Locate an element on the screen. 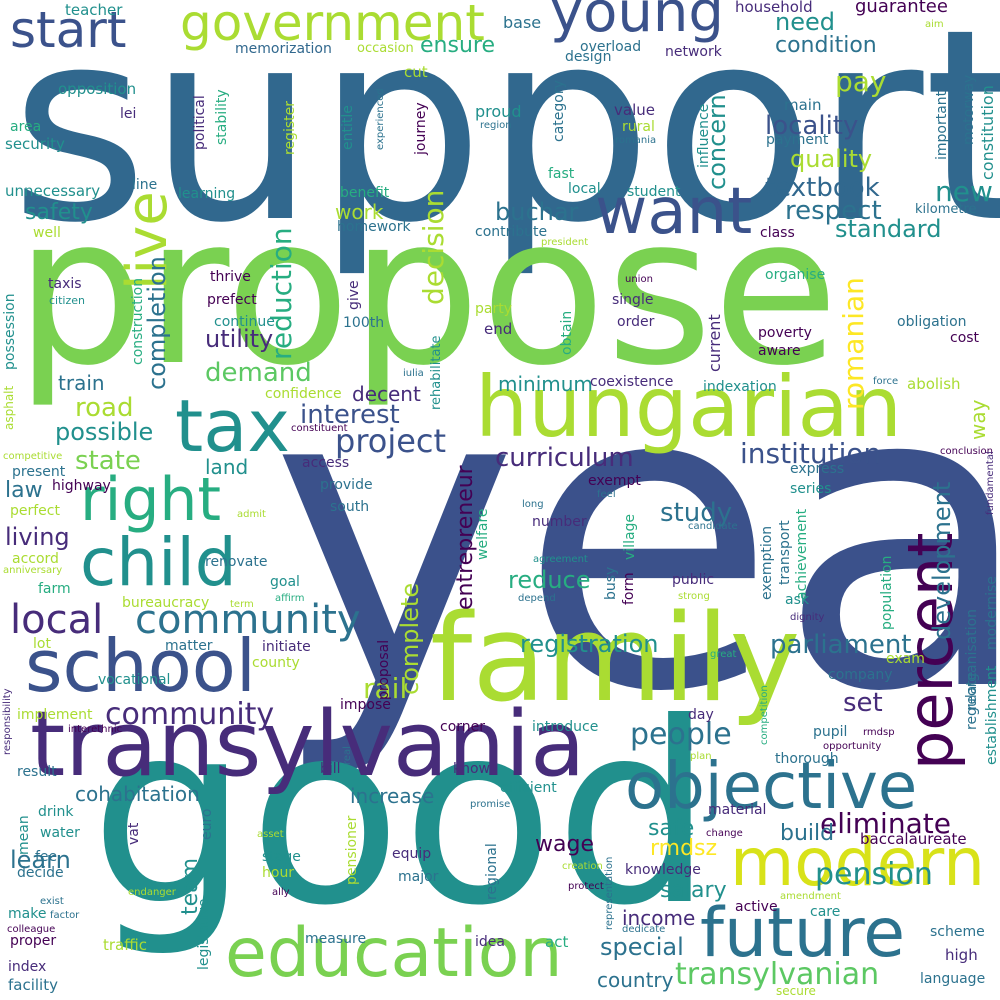  word-entrepreneur: entrepreneur is located at coordinates (465, 537).